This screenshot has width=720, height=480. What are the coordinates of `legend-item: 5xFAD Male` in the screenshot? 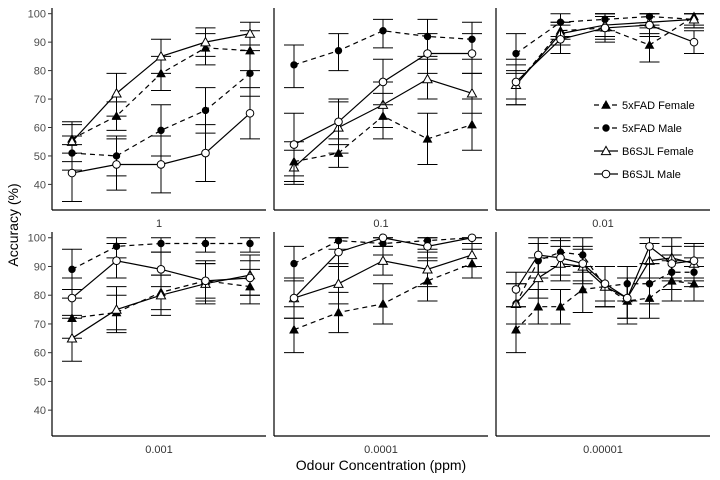 It's located at (638, 129).